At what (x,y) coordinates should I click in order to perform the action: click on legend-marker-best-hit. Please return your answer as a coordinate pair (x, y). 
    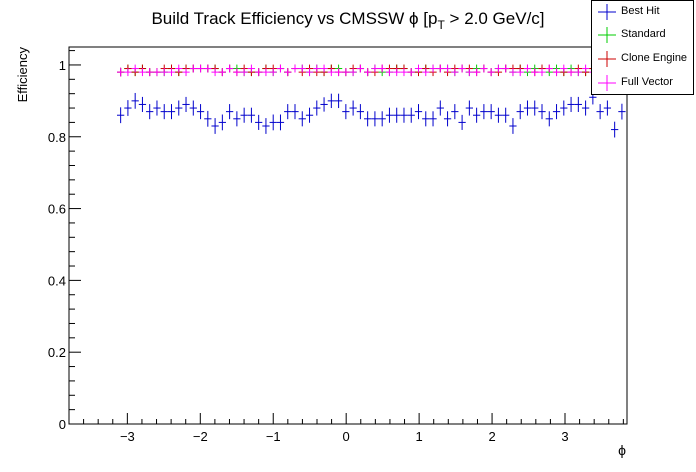
    Looking at the image, I should click on (607, 12).